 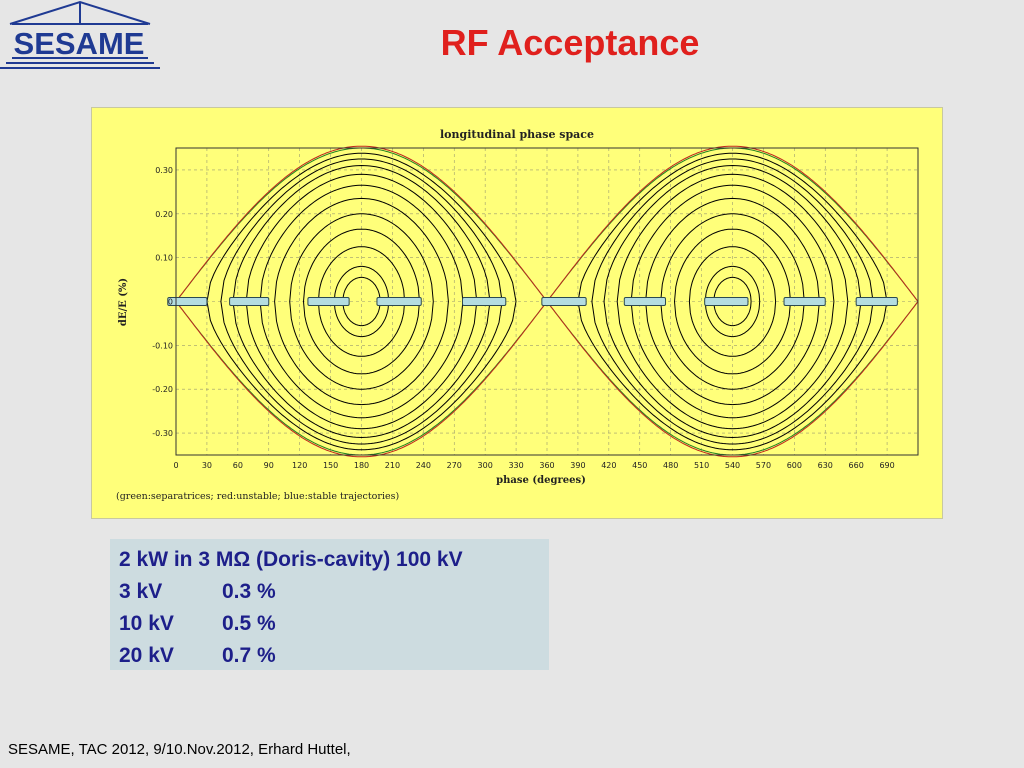 What do you see at coordinates (162, 345) in the screenshot?
I see `y-tick-label: -0.10` at bounding box center [162, 345].